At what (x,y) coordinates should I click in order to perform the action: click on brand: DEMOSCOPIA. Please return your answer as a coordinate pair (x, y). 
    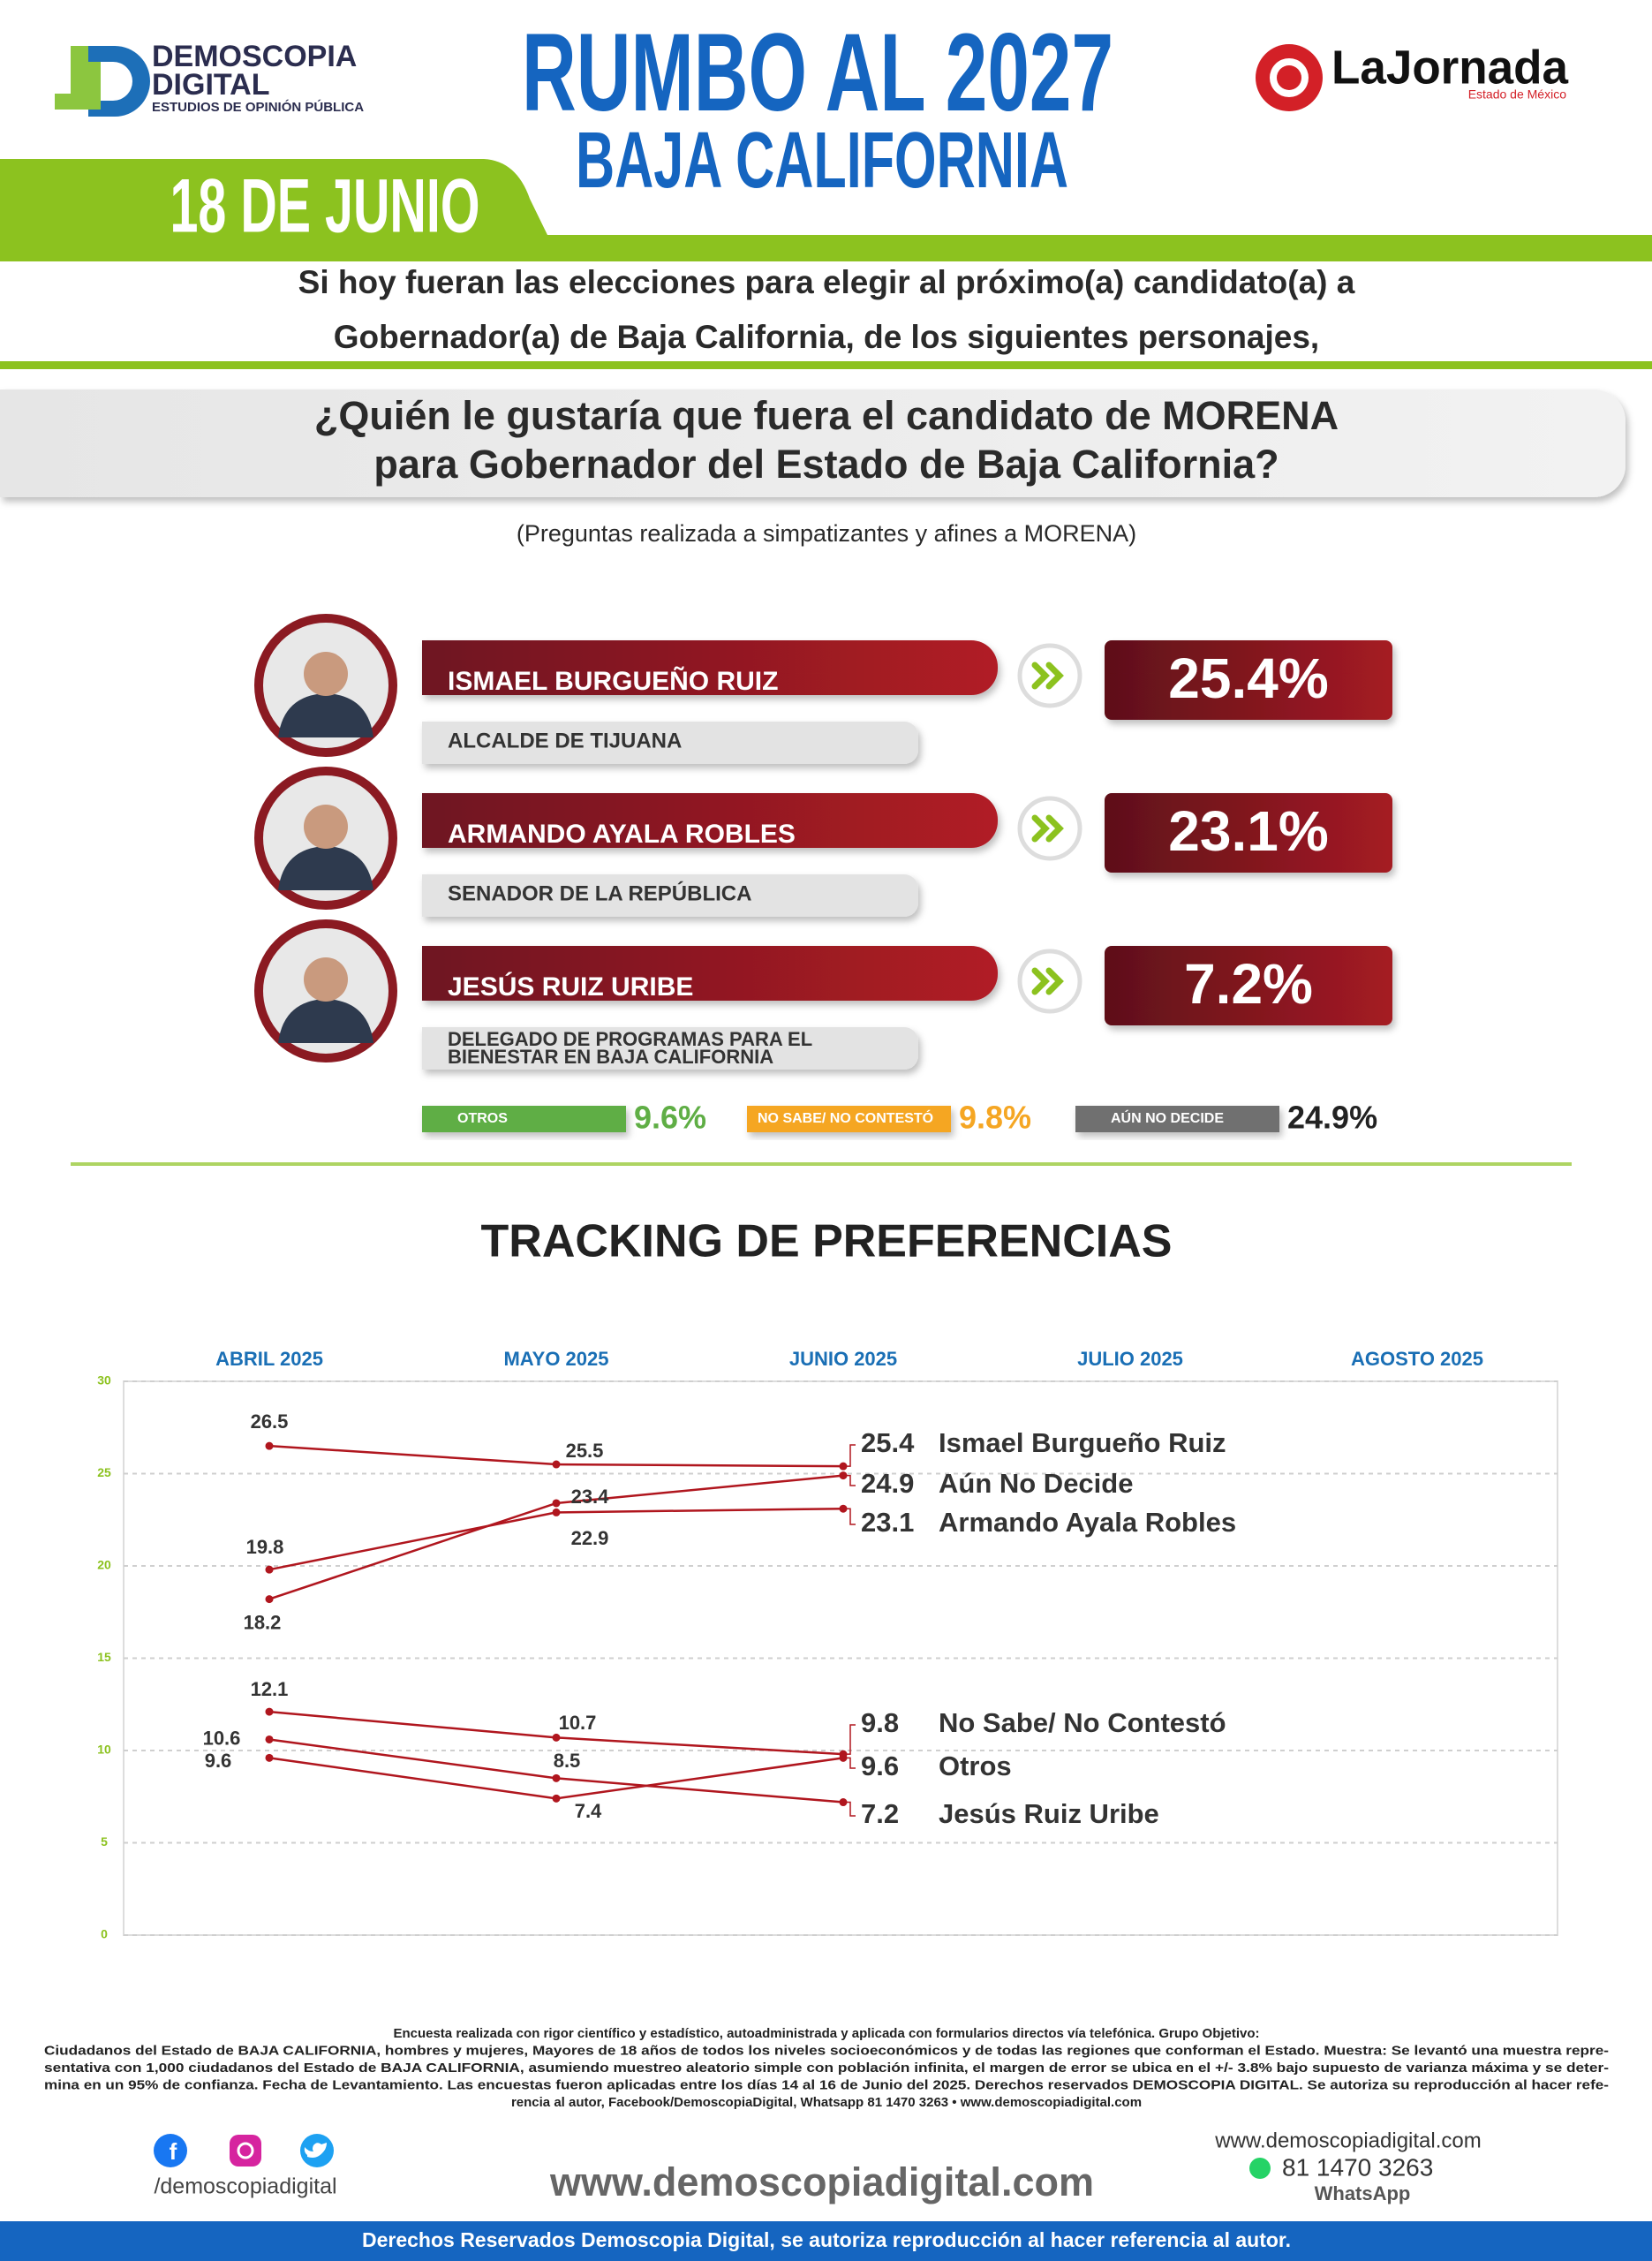
    Looking at the image, I should click on (254, 56).